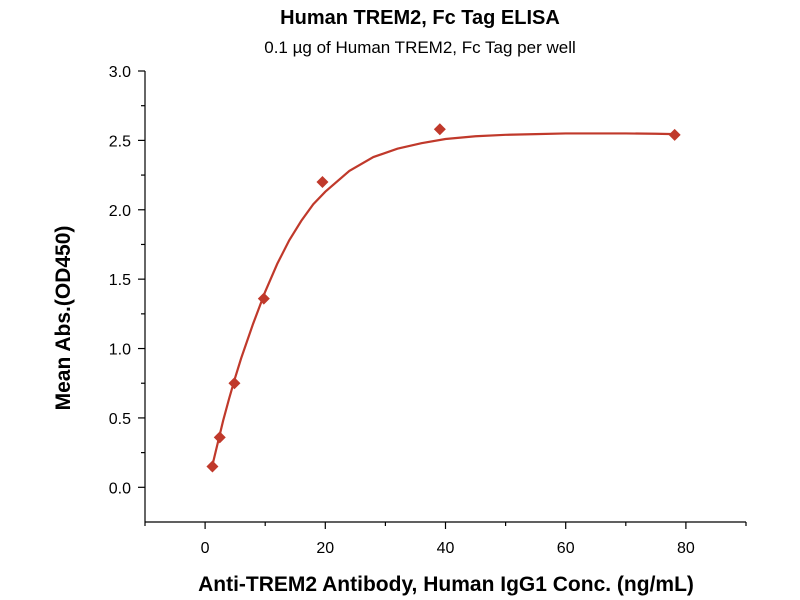 Image resolution: width=800 pixels, height=600 pixels. I want to click on x-tick-label: 80, so click(686, 548).